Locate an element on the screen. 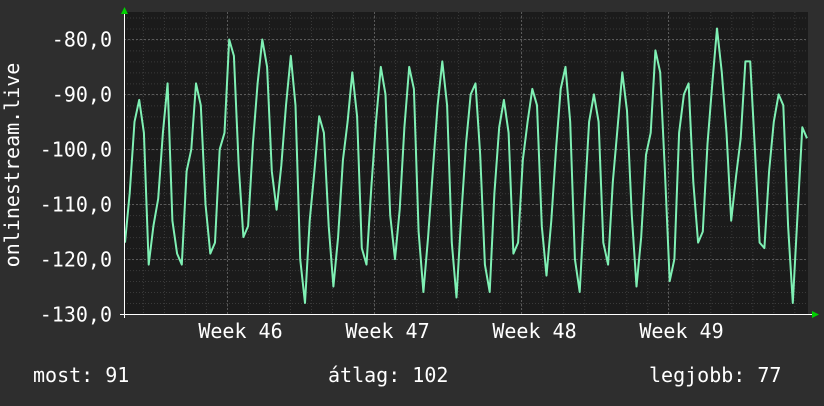 Image resolution: width=824 pixels, height=406 pixels. x-axis-ticks: Week 46 Week 47 Week 48 Week 49 is located at coordinates (460, 331).